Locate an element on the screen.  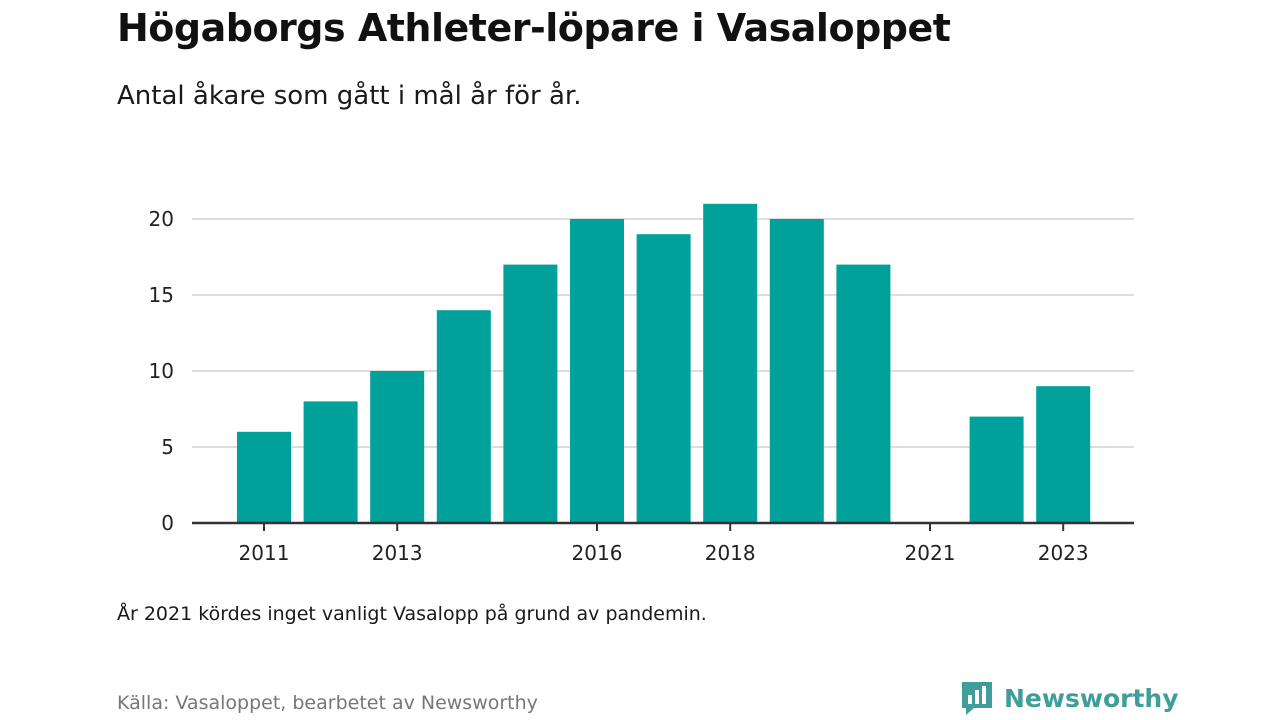
brand-name: Newsworthy is located at coordinates (1091, 698).